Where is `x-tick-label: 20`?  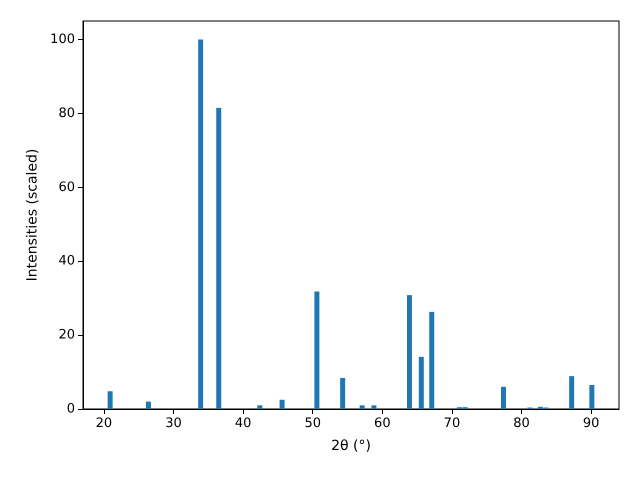 x-tick-label: 20 is located at coordinates (104, 423).